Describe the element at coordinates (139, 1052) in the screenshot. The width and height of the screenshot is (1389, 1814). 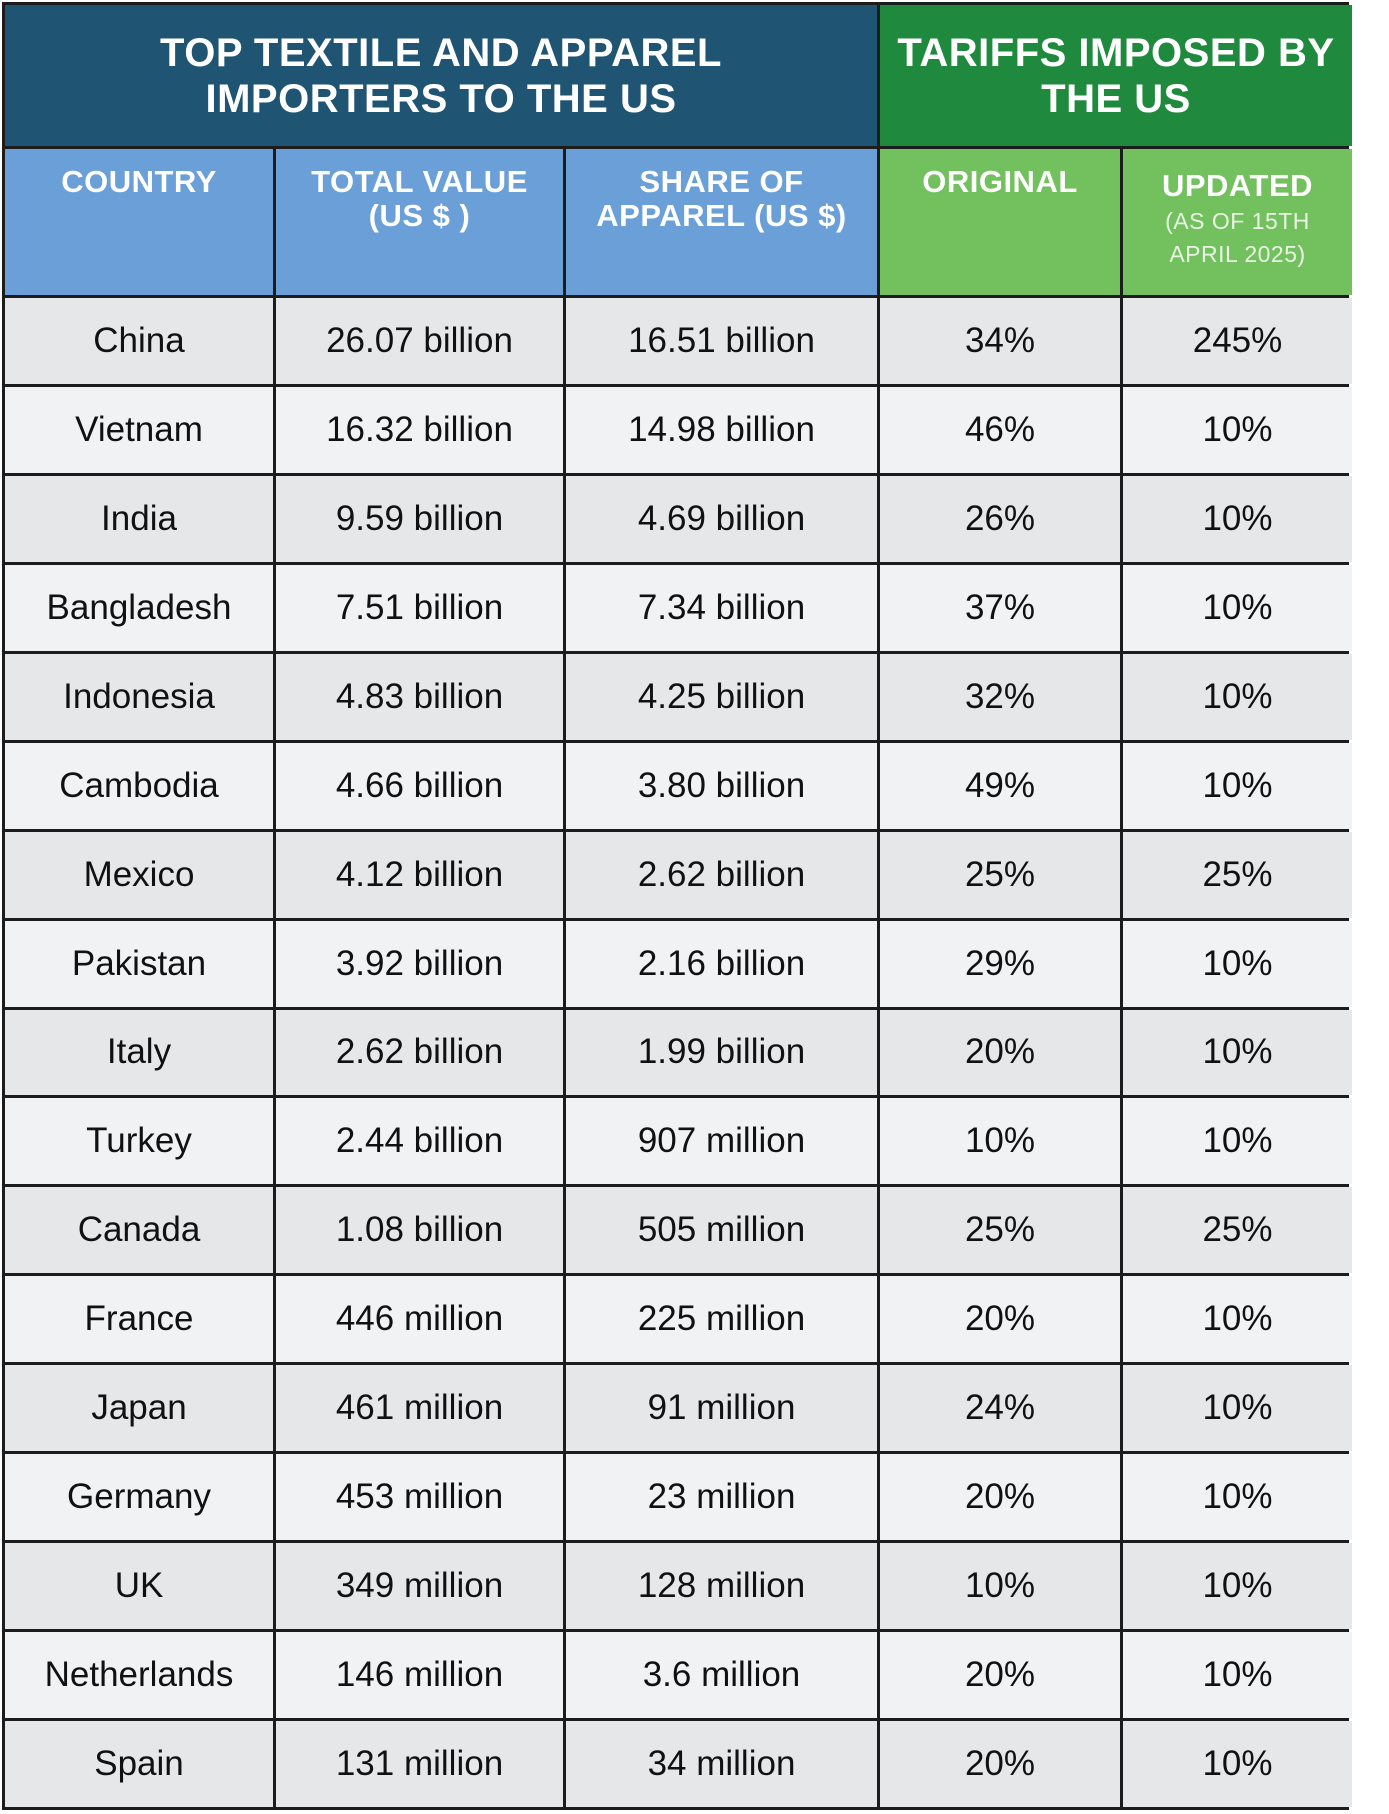
I see `country-cell: Italy` at that location.